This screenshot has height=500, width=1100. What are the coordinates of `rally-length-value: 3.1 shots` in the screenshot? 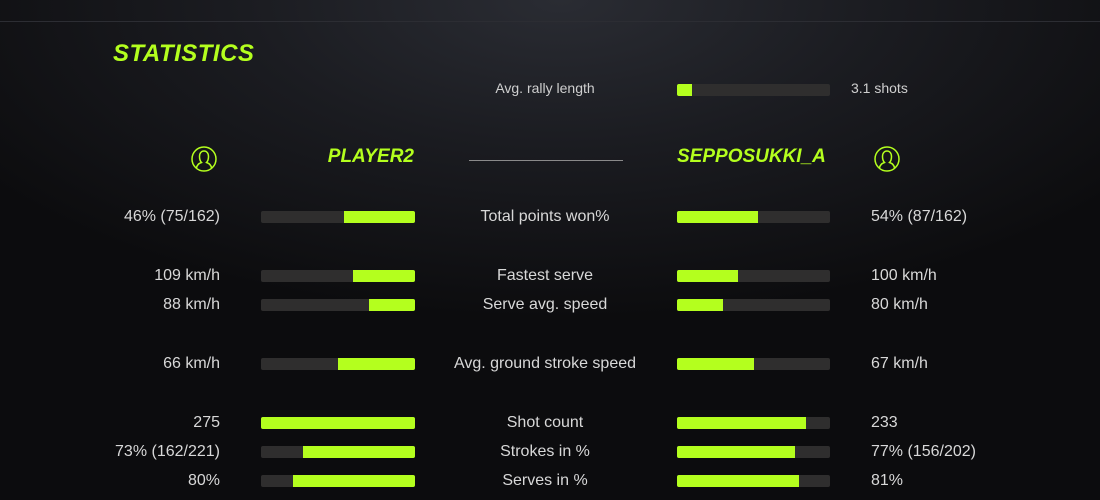 It's located at (879, 88).